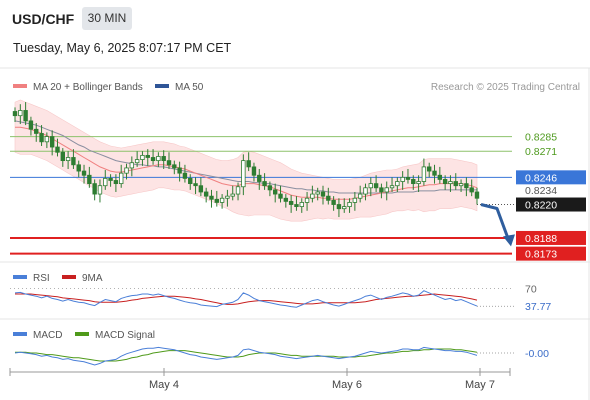  What do you see at coordinates (125, 335) in the screenshot?
I see `macd-signal-legend-label: MACD Signal` at bounding box center [125, 335].